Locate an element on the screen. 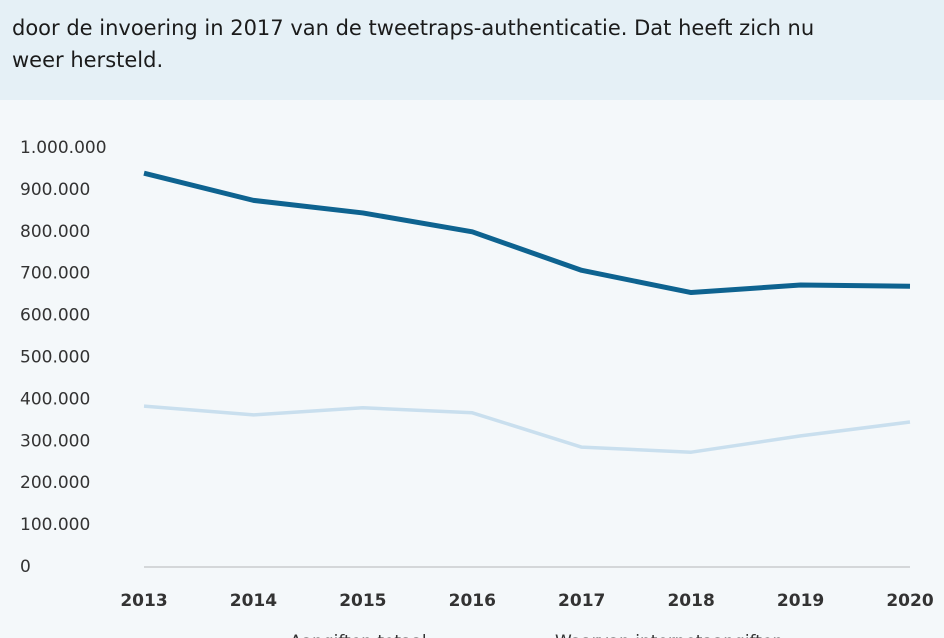  y-tick-label: 200.000 is located at coordinates (55, 483).